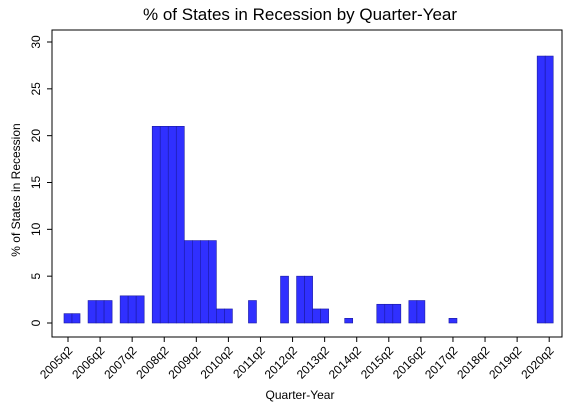 The image size is (565, 412). What do you see at coordinates (300, 14) in the screenshot?
I see `chart-title: % of States in Recession by Quarter-Year` at bounding box center [300, 14].